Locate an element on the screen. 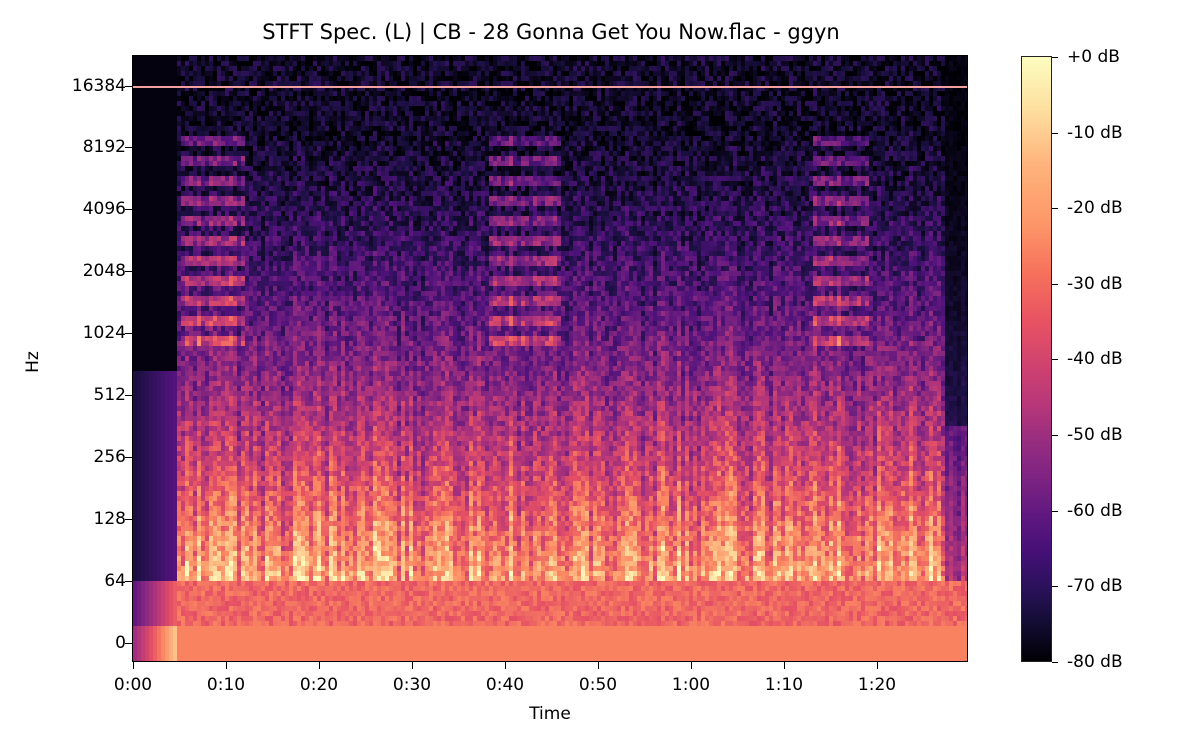  colorbar-tick-label: -10 dB is located at coordinates (1095, 133).